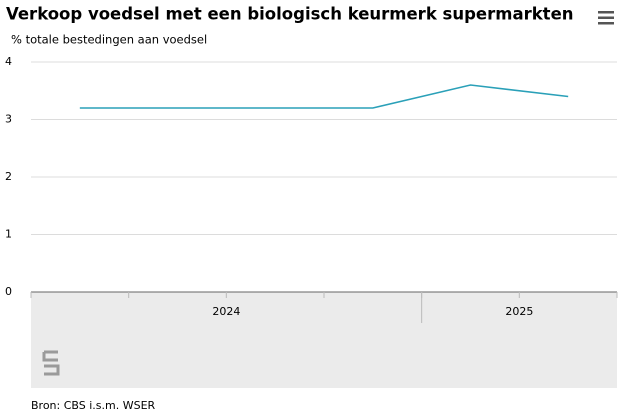 Image resolution: width=627 pixels, height=418 pixels. I want to click on data-line, so click(324, 96).